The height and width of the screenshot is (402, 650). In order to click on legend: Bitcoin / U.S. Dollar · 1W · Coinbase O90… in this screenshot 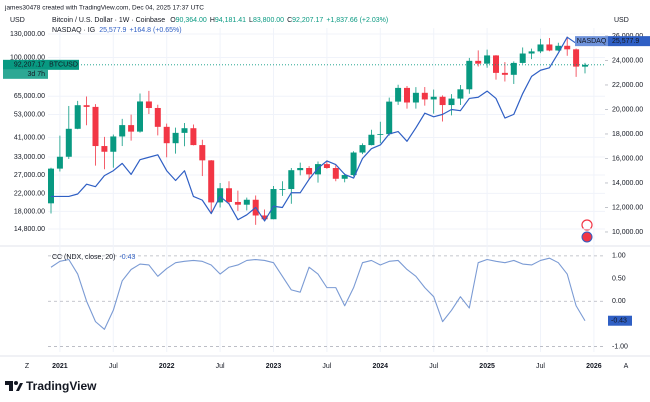, I will do `click(220, 20)`.